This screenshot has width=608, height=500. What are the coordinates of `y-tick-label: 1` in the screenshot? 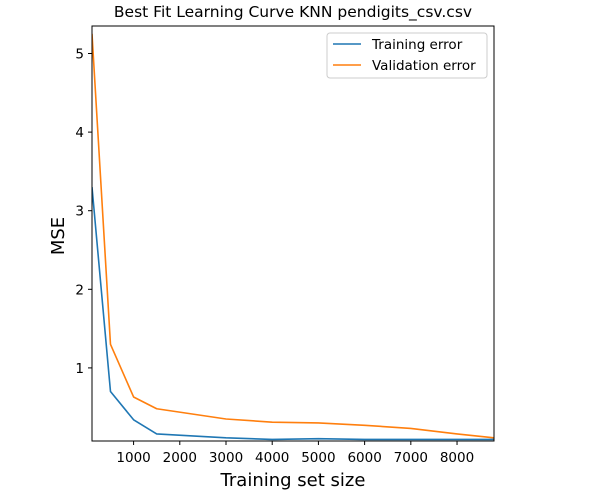 It's located at (79, 369).